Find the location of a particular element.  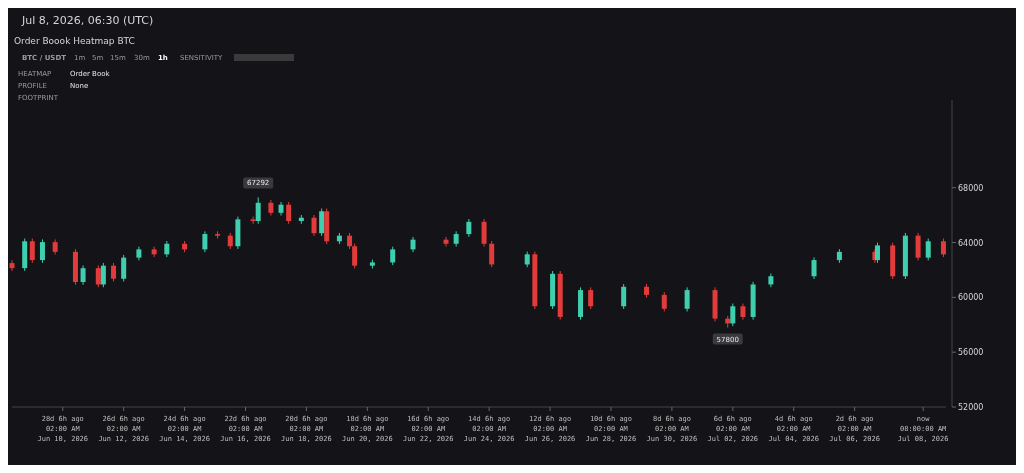

y-tick-label: 68000 is located at coordinates (971, 188).